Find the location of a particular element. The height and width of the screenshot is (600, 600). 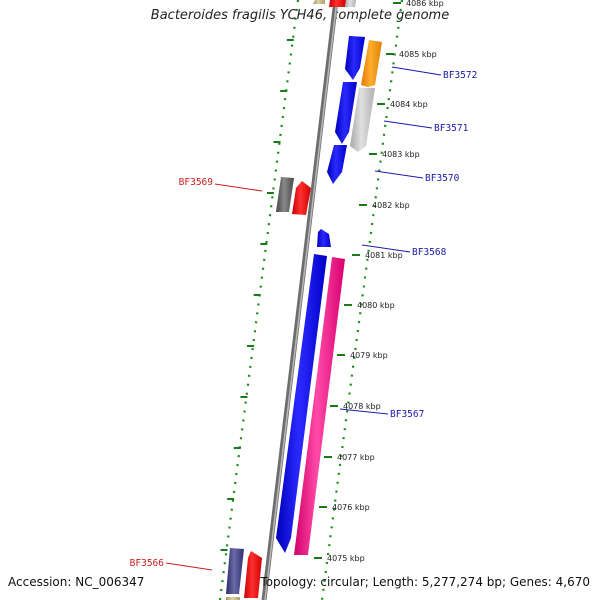

gene-grey-top is located at coordinates (350, 3).